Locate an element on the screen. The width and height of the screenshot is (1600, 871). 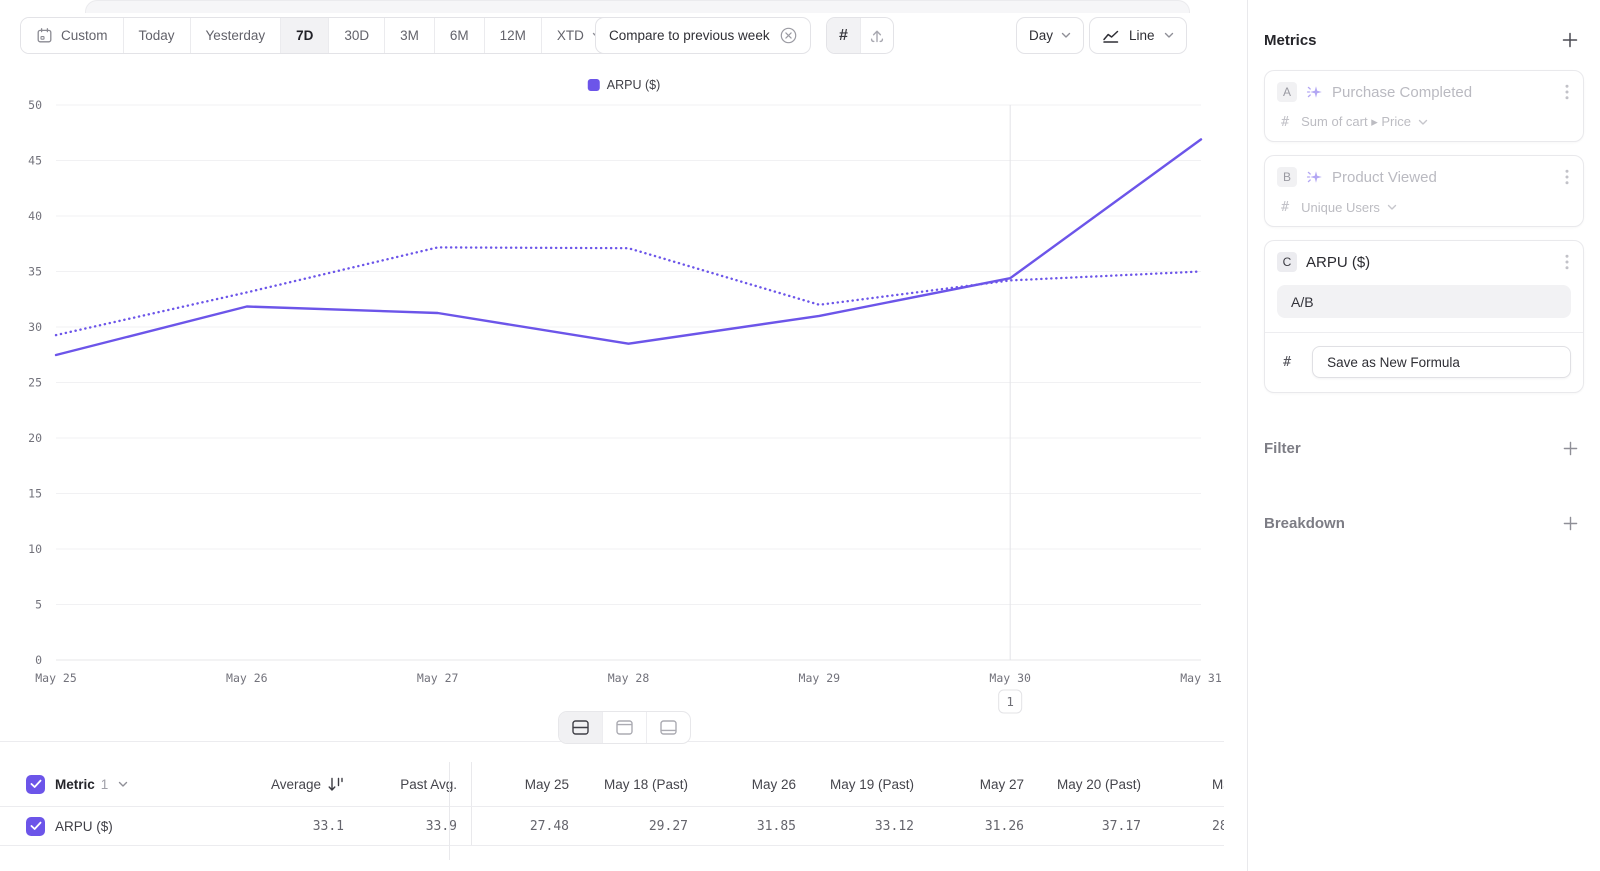
date-range-3m: 3M is located at coordinates (409, 35).